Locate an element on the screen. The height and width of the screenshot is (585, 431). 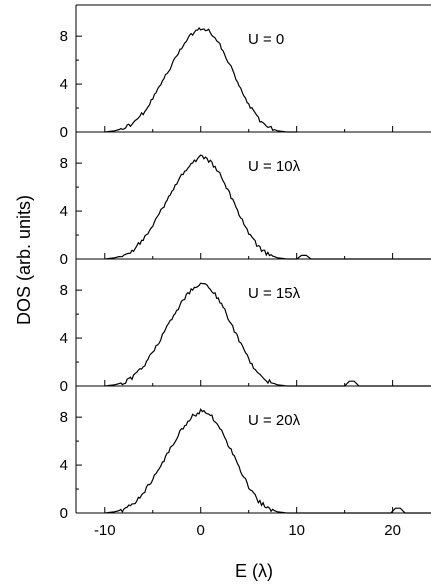
x-tick-label: 0 is located at coordinates (201, 530).